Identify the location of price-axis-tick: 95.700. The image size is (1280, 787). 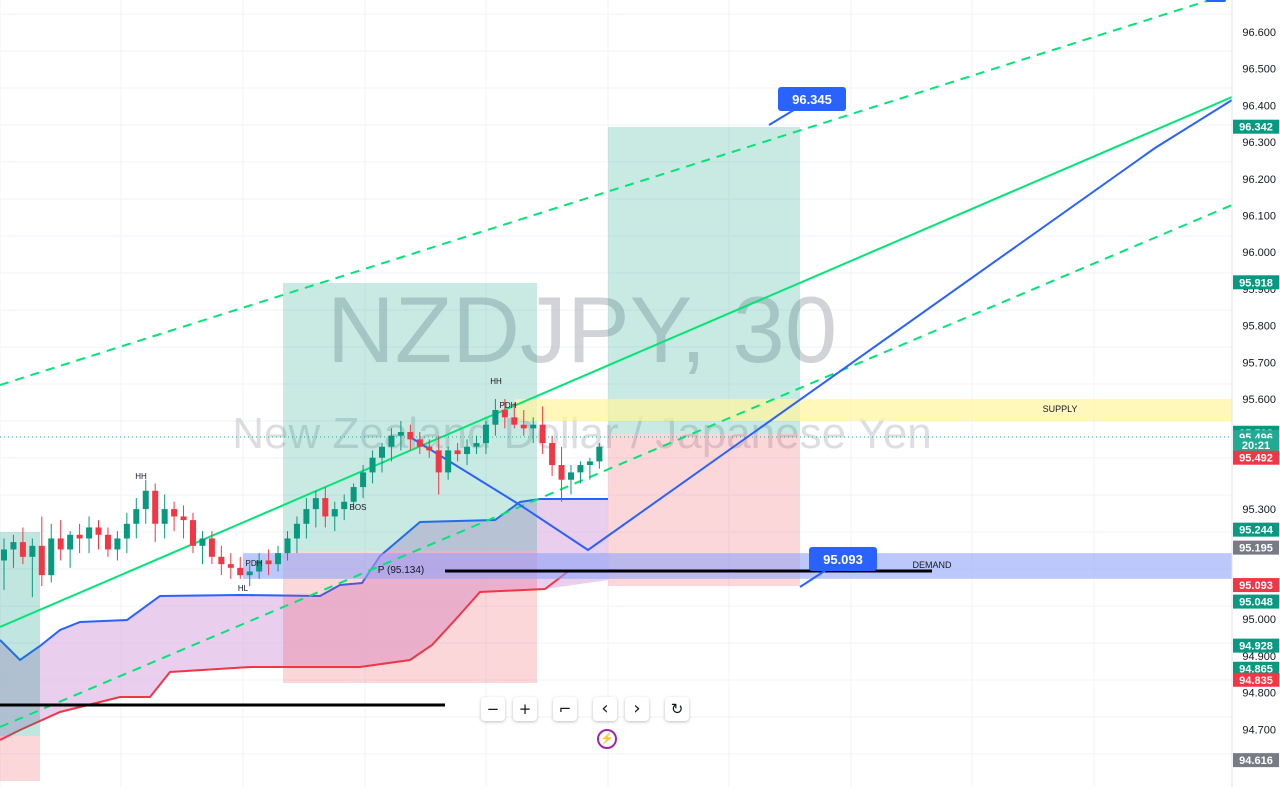
(1259, 363).